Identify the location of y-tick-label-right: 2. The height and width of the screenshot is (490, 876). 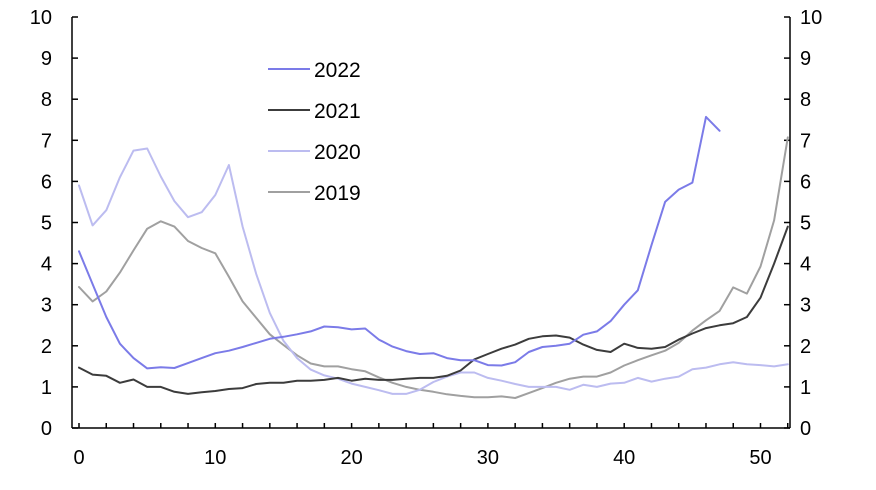
(805, 347).